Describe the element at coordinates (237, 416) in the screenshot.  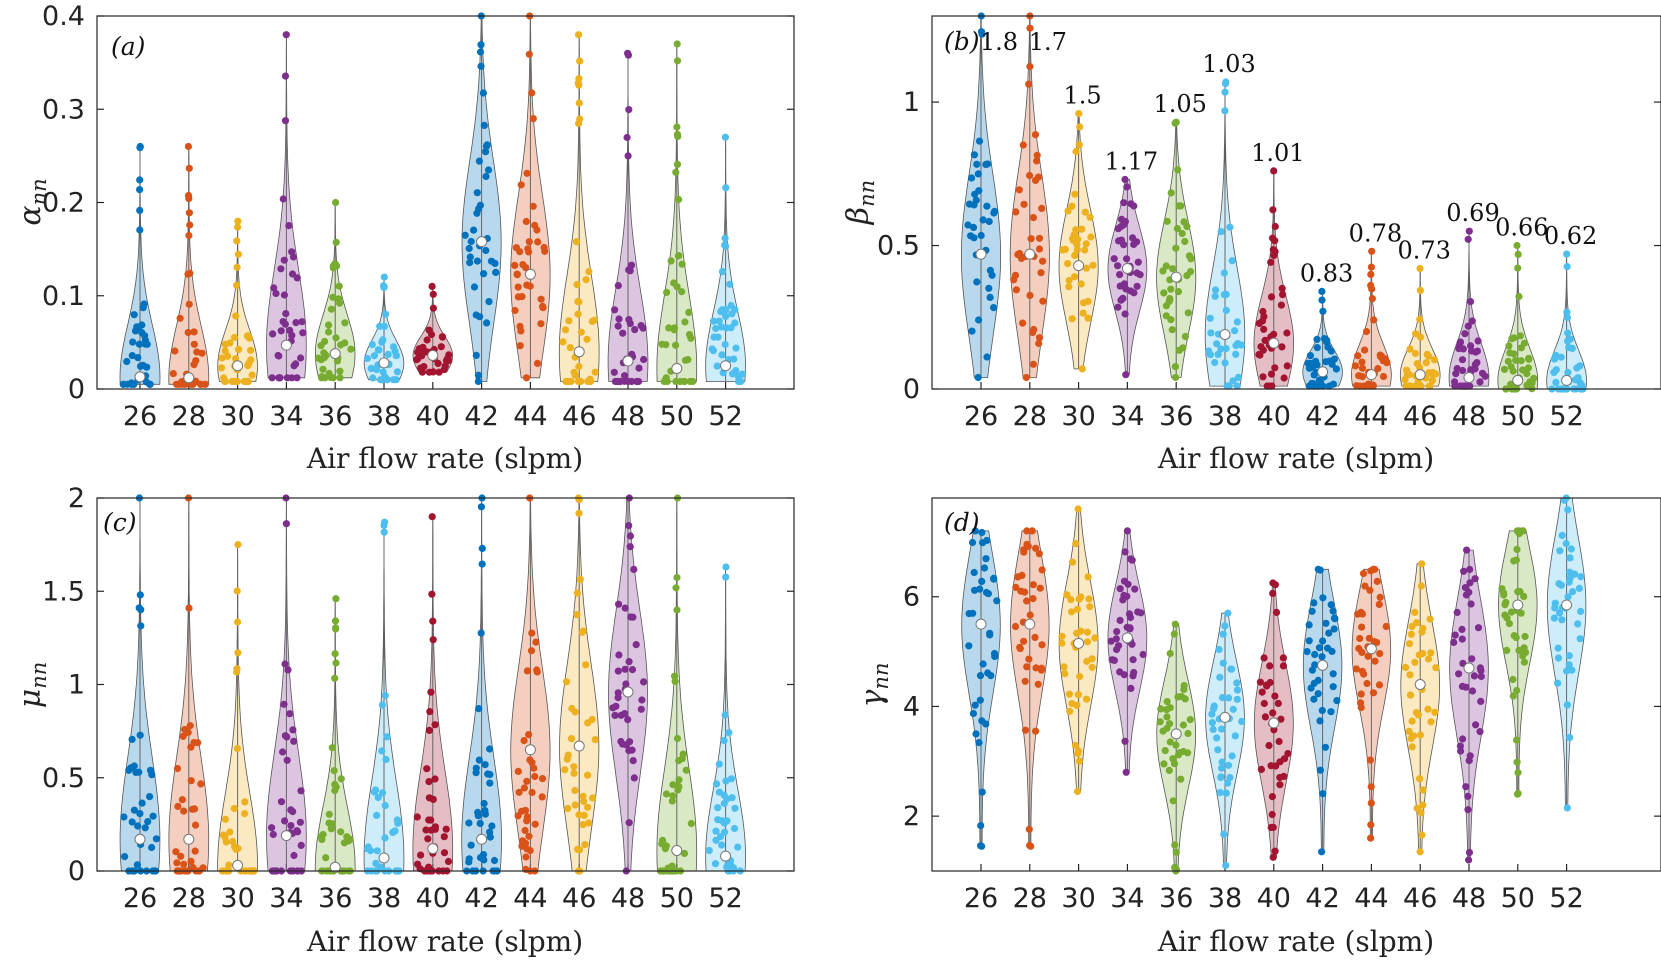
I see `x-tick-label-a-30: 30` at that location.